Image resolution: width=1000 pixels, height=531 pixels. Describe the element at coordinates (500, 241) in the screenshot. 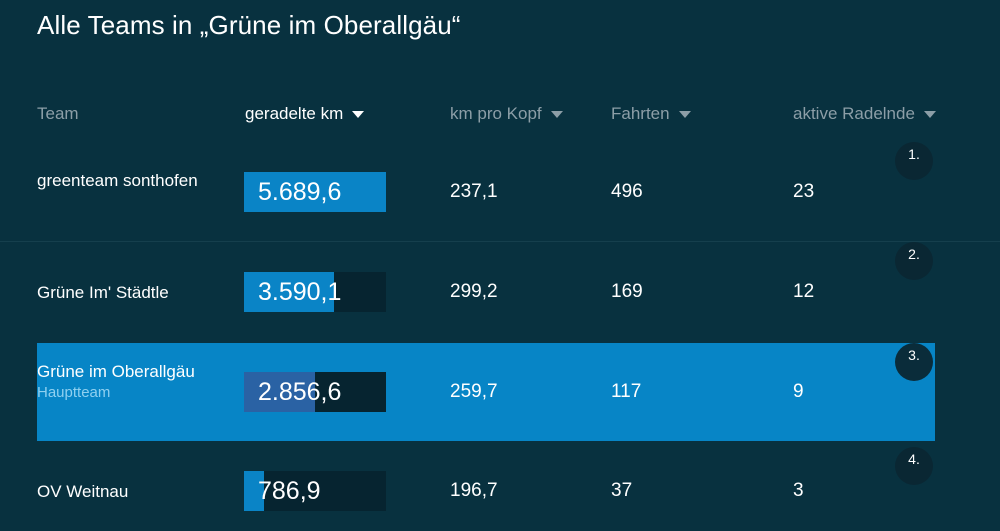

I see `row-divider` at that location.